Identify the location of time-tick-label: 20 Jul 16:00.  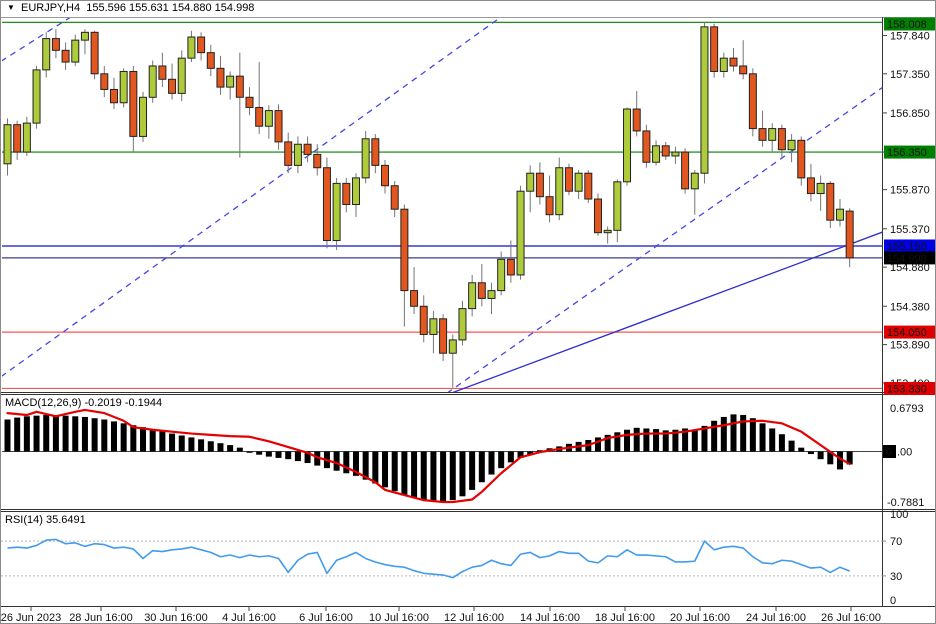
(700, 618).